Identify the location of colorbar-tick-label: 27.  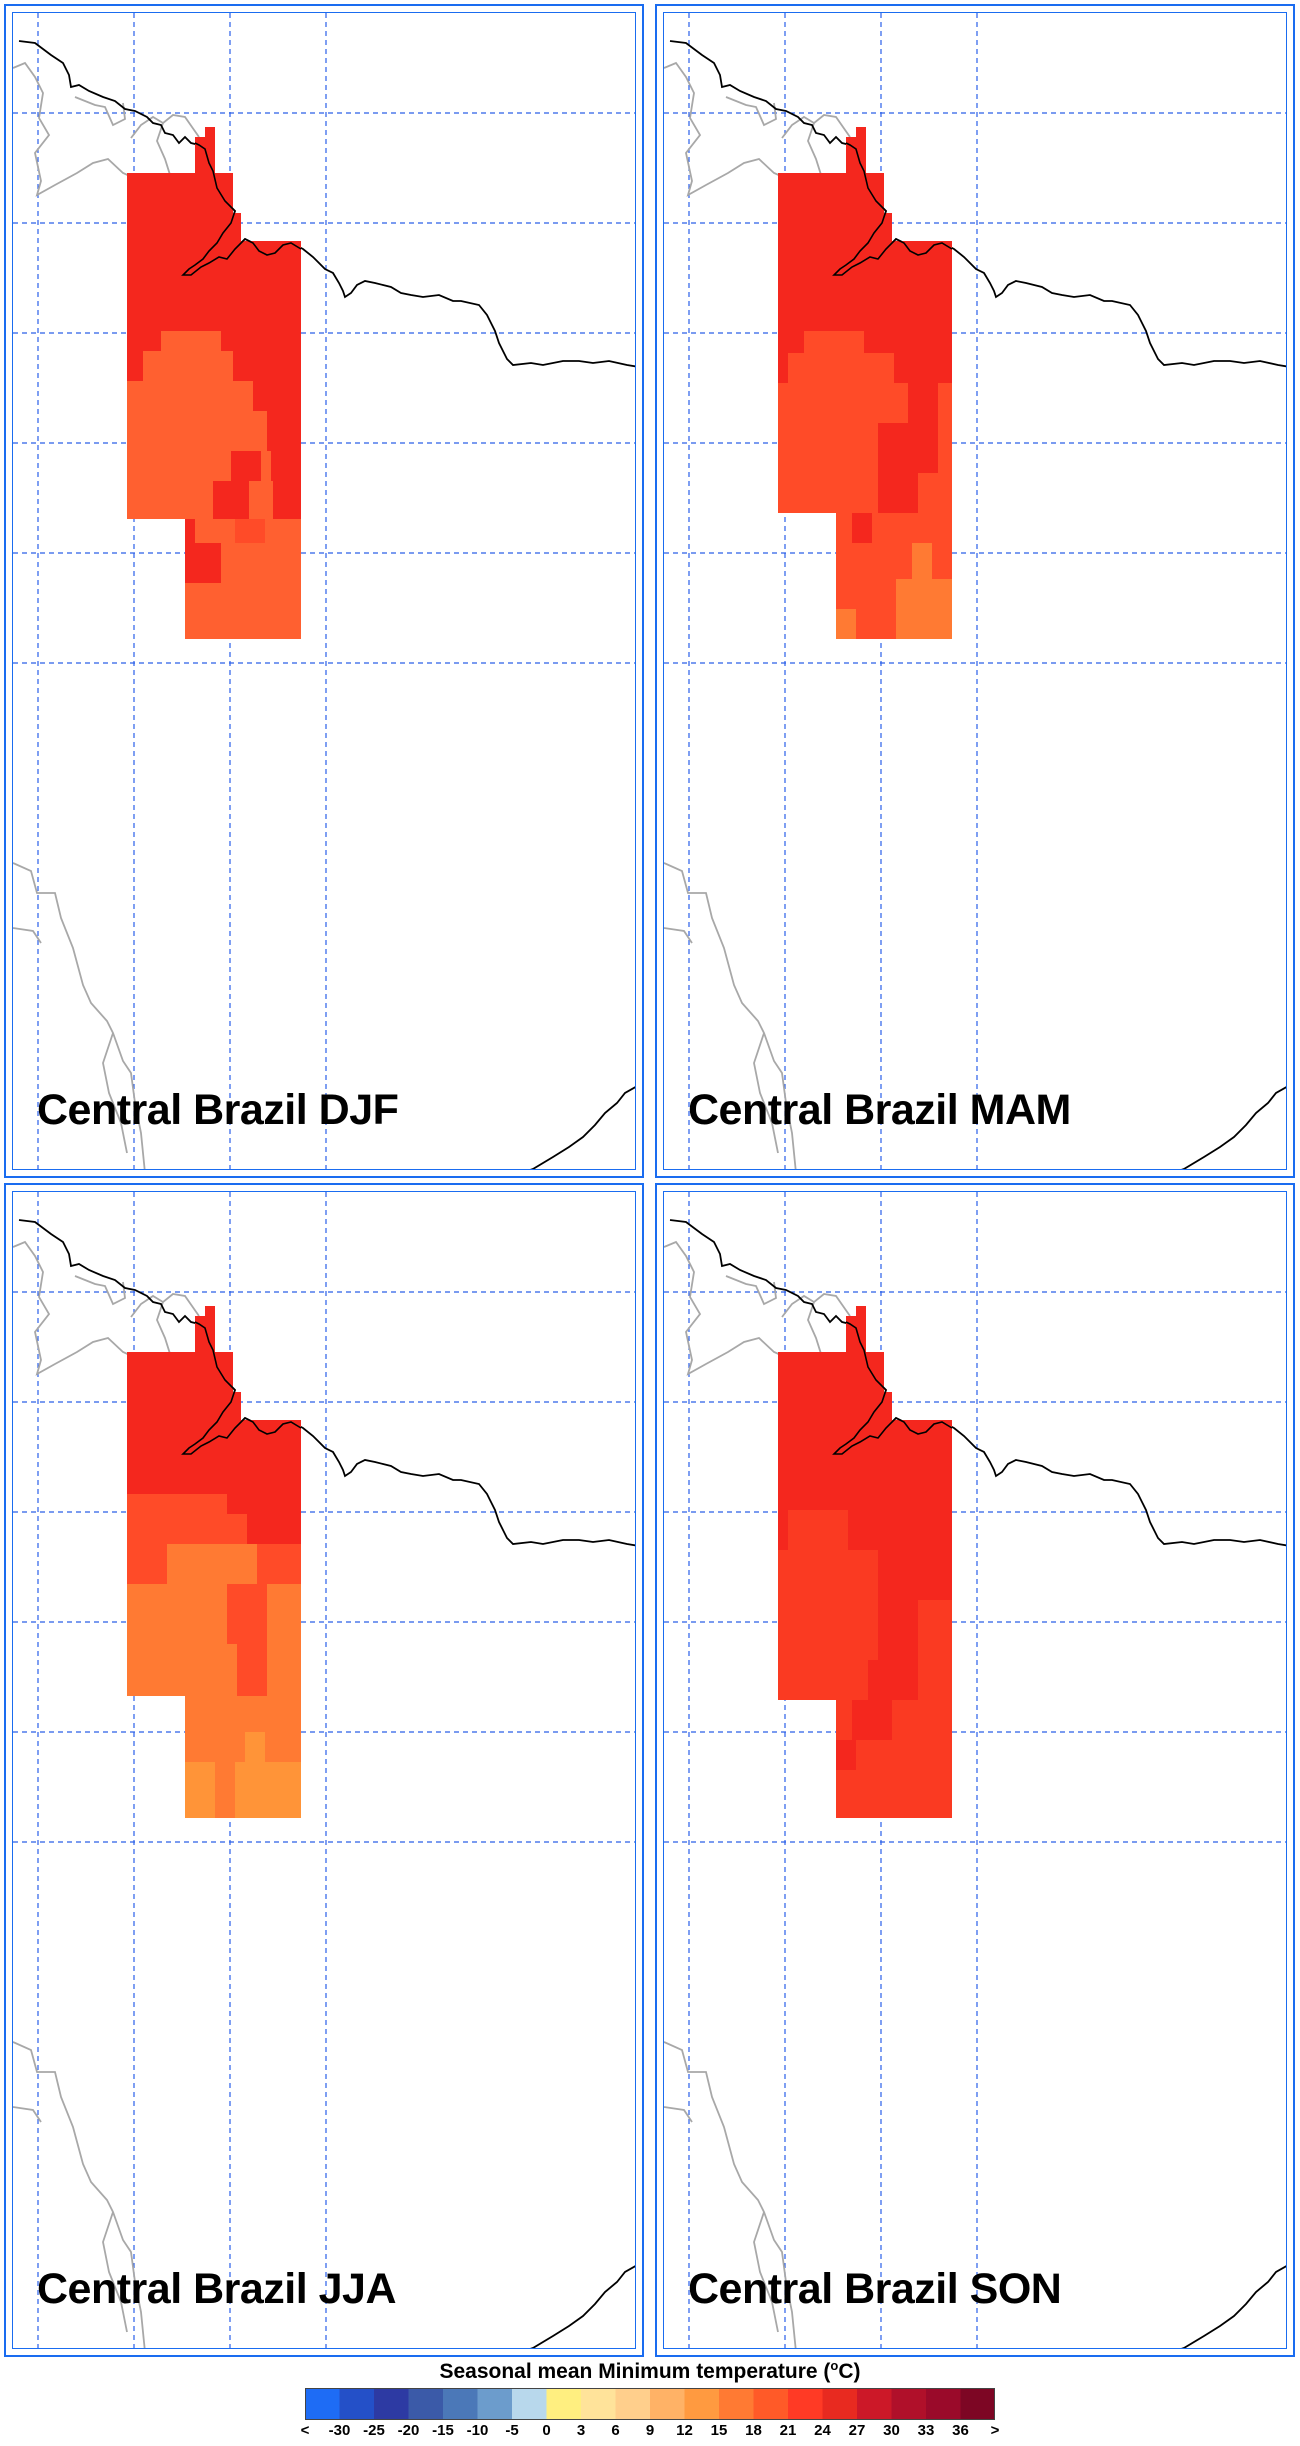
(857, 2430).